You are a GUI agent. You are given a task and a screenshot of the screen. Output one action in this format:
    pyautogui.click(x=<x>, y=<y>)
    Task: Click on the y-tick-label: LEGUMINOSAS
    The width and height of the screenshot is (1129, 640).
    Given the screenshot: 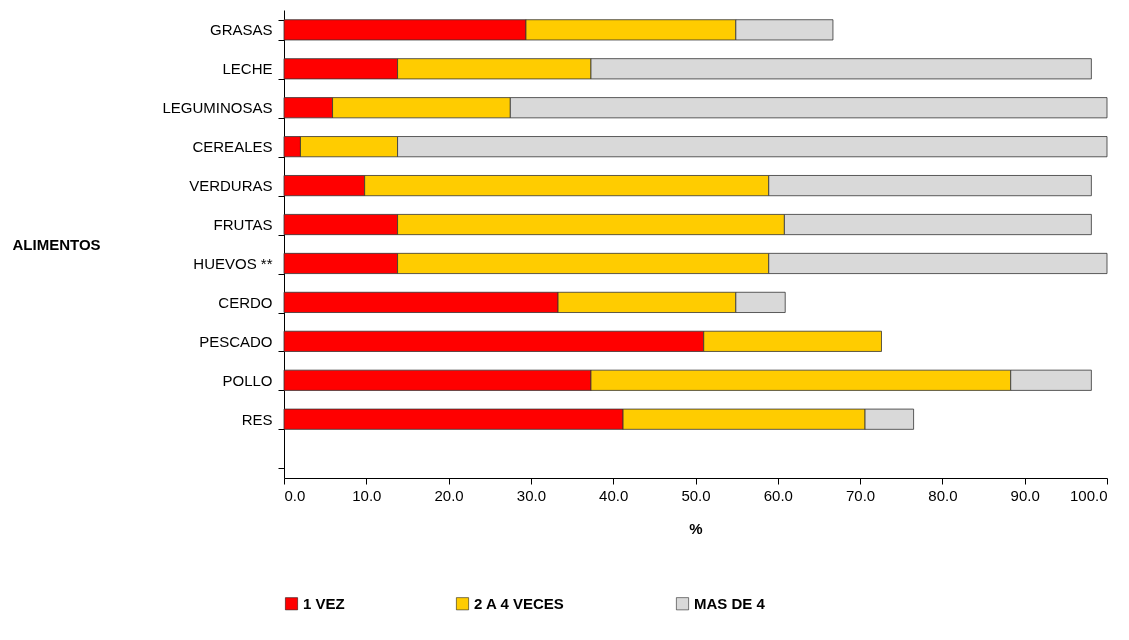 What is the action you would take?
    pyautogui.click(x=217, y=108)
    